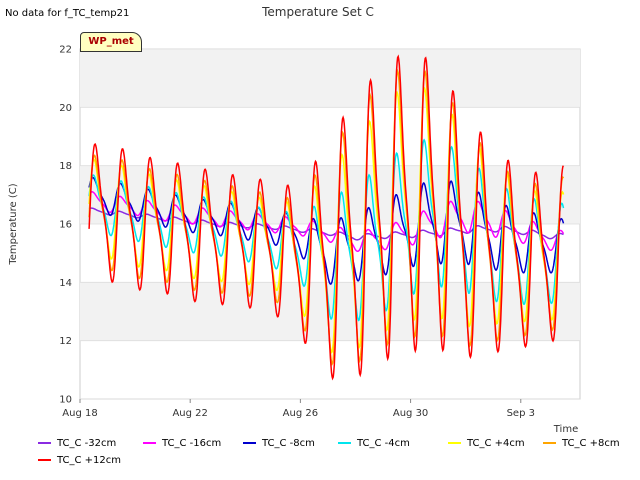  I want to click on legend-item: TC_C +4cm, so click(486, 444).